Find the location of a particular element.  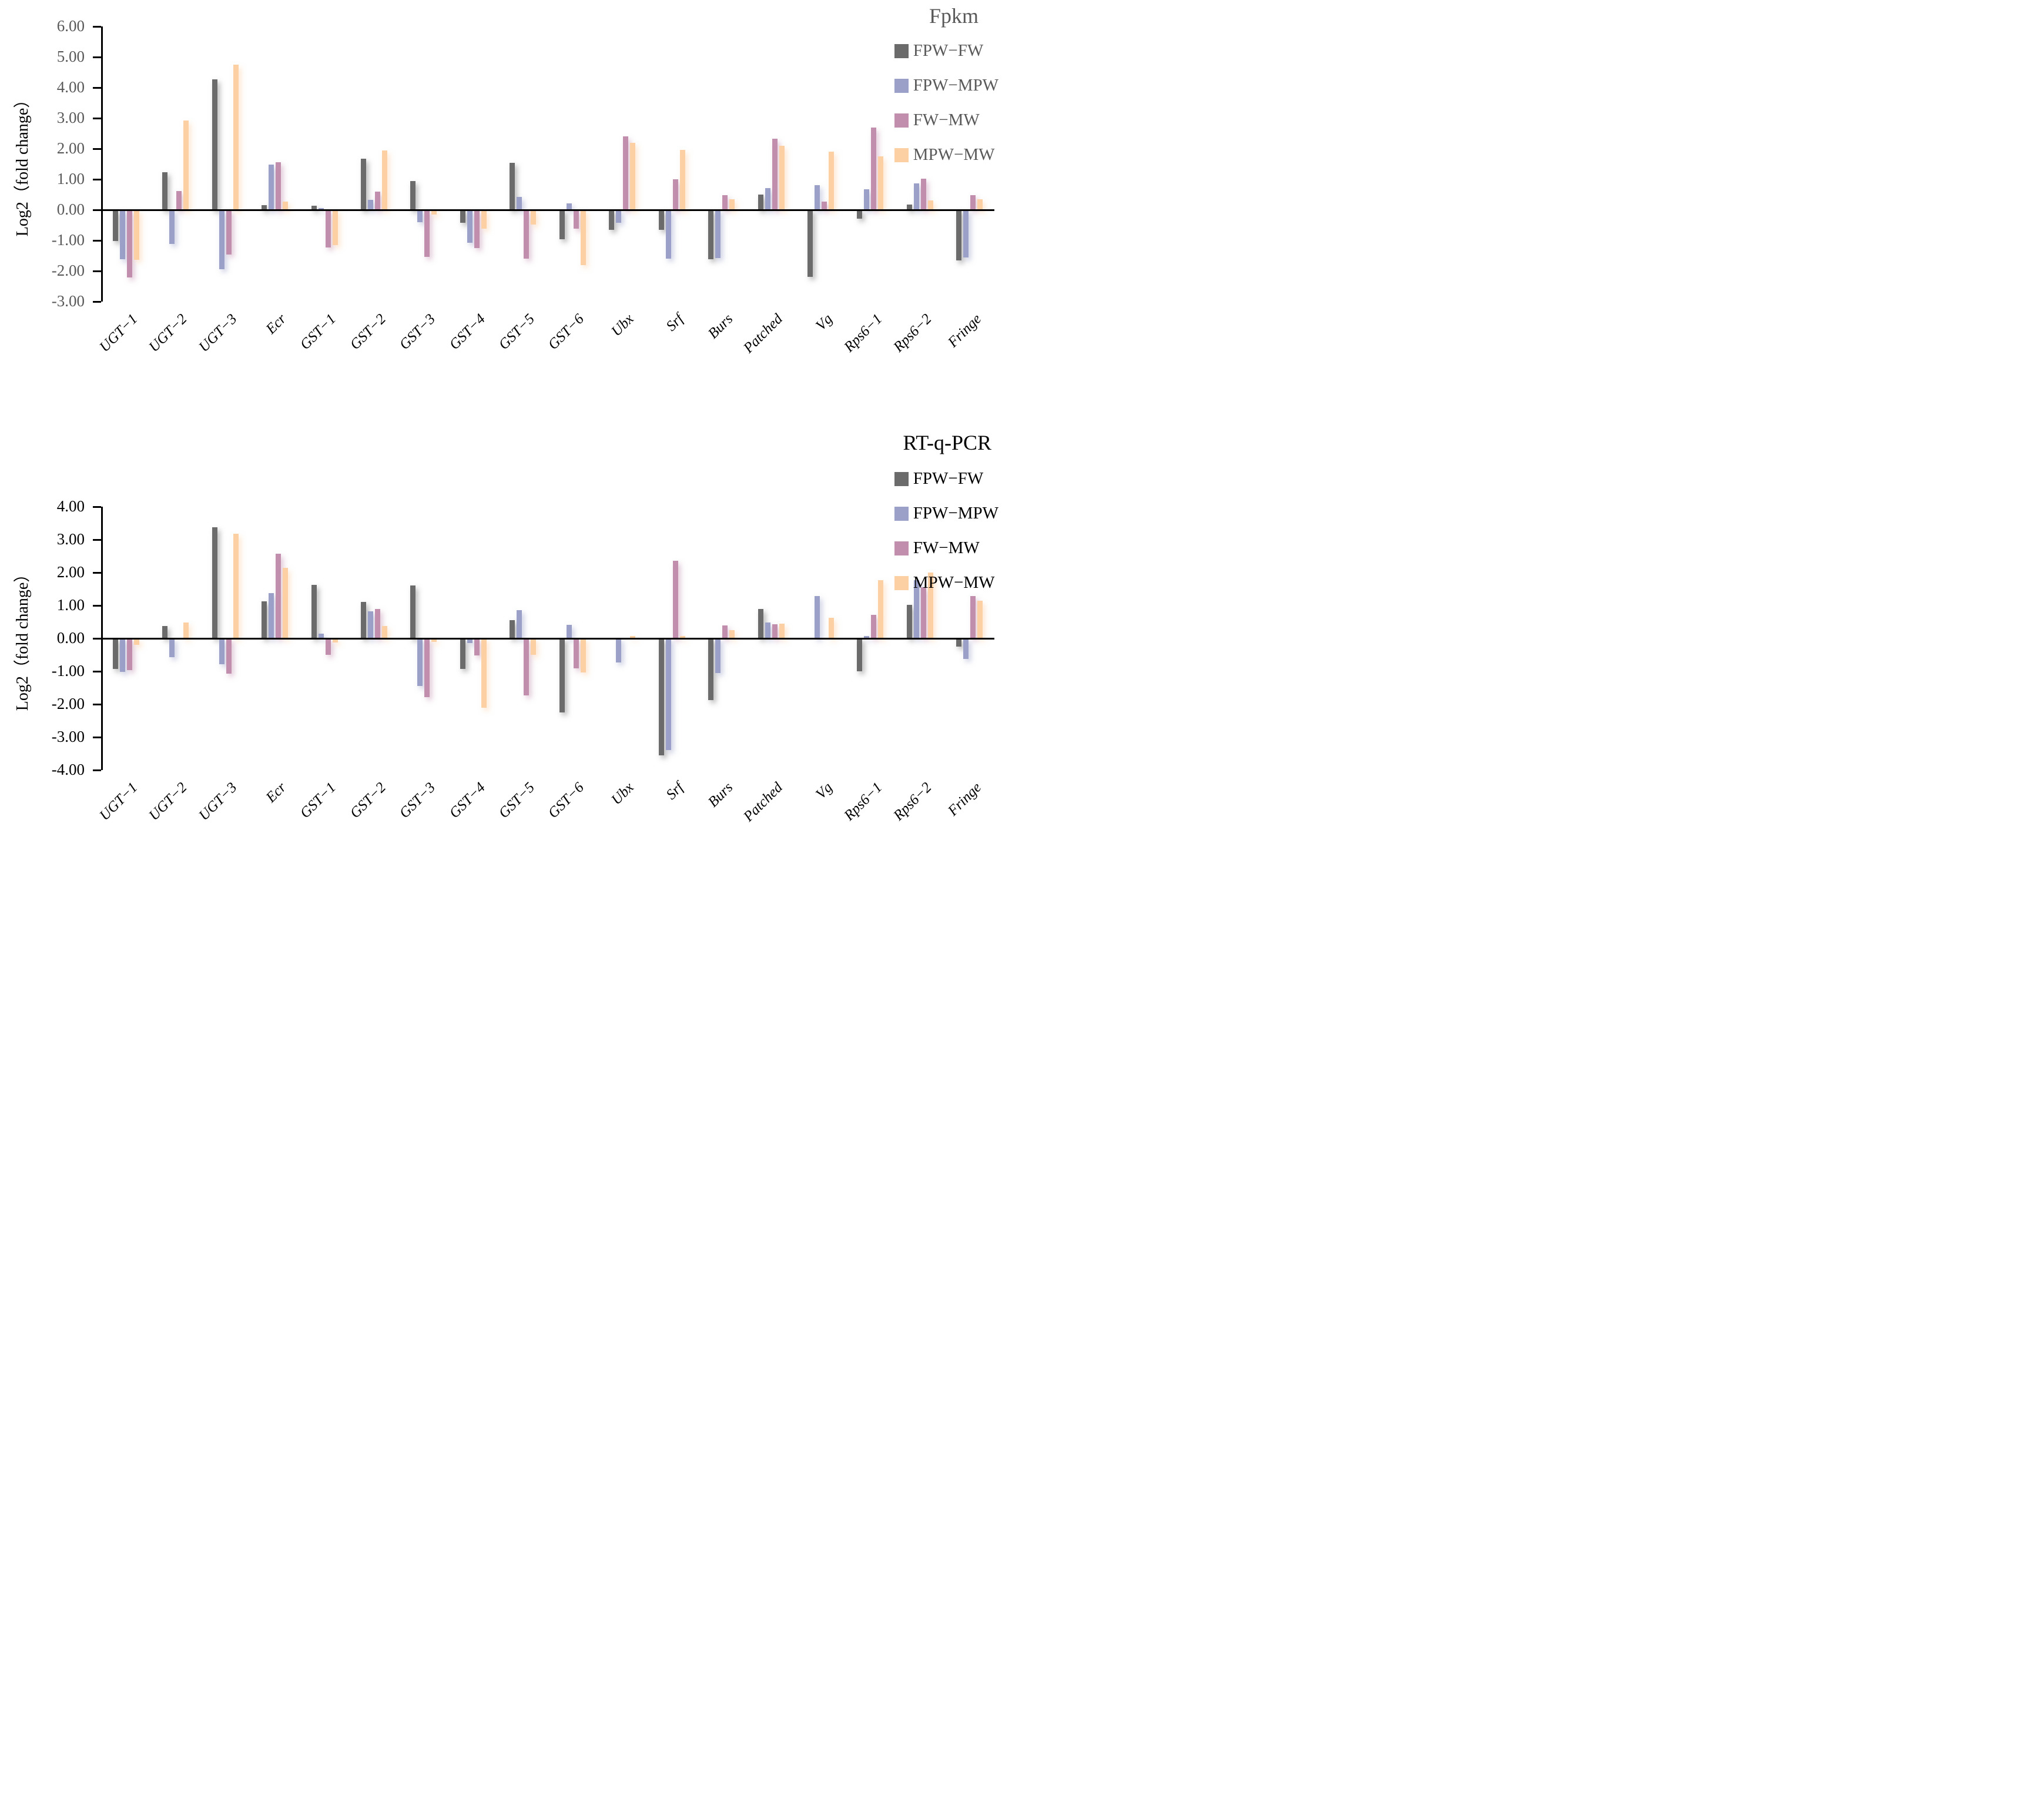

y-axis-line is located at coordinates (102, 164).